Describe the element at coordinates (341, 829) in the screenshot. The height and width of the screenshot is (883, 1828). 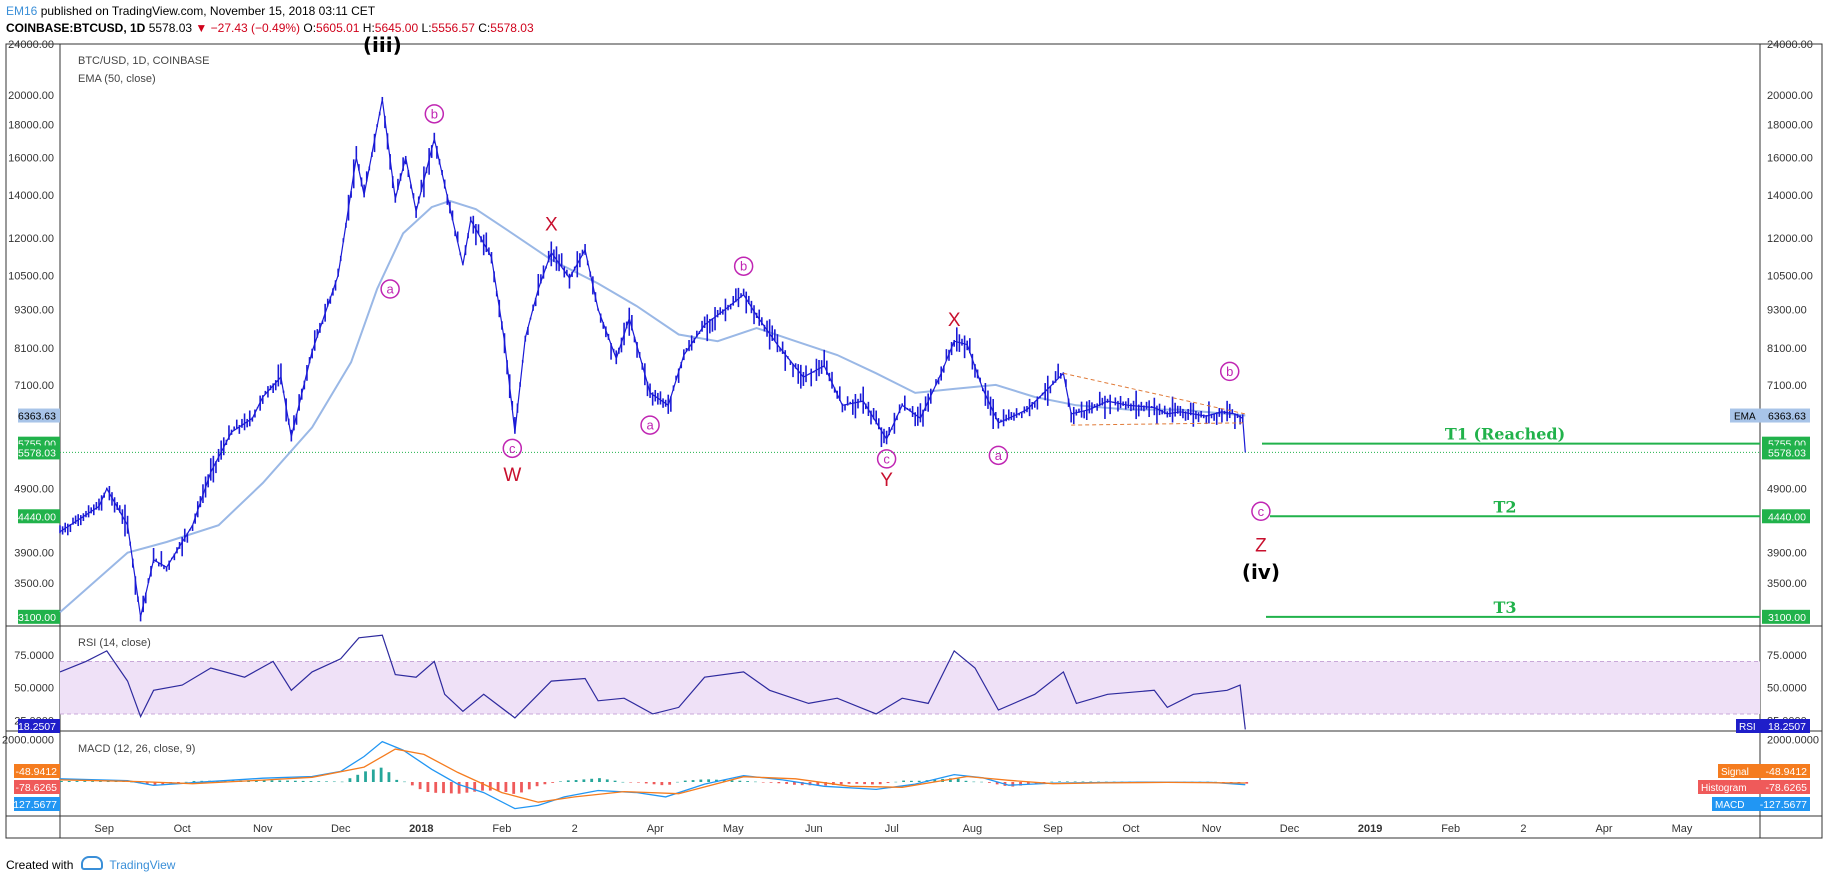
I see `time-axis-label: Dec` at that location.